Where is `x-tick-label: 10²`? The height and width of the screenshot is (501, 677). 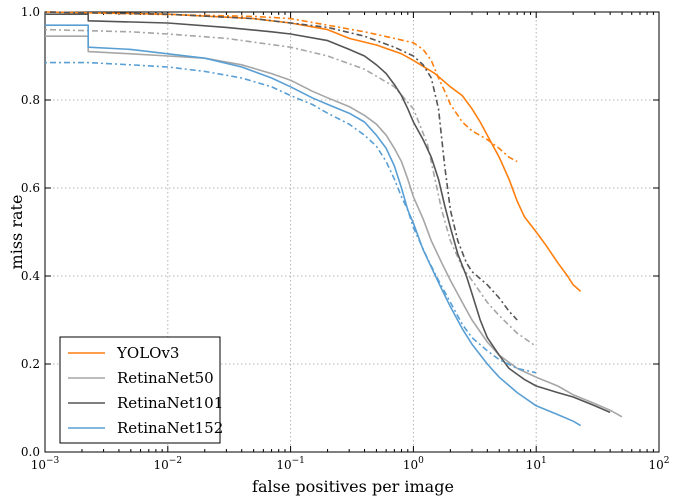
x-tick-label: 10² is located at coordinates (658, 464).